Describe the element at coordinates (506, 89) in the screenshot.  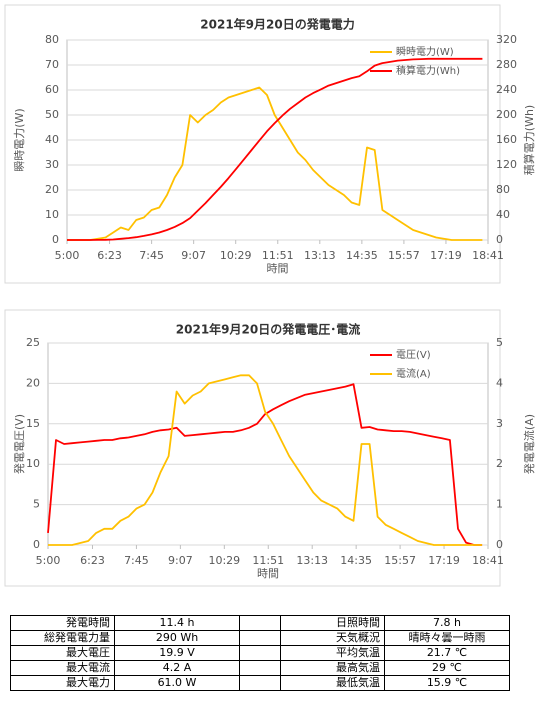
I see `y2-tick-label: 240` at that location.